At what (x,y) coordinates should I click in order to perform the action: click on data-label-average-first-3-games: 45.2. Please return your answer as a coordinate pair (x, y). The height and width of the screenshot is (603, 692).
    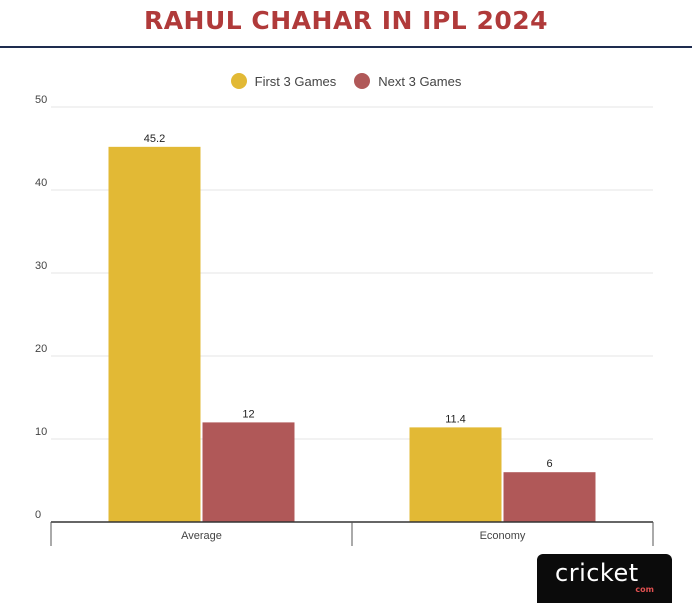
    Looking at the image, I should click on (154, 139).